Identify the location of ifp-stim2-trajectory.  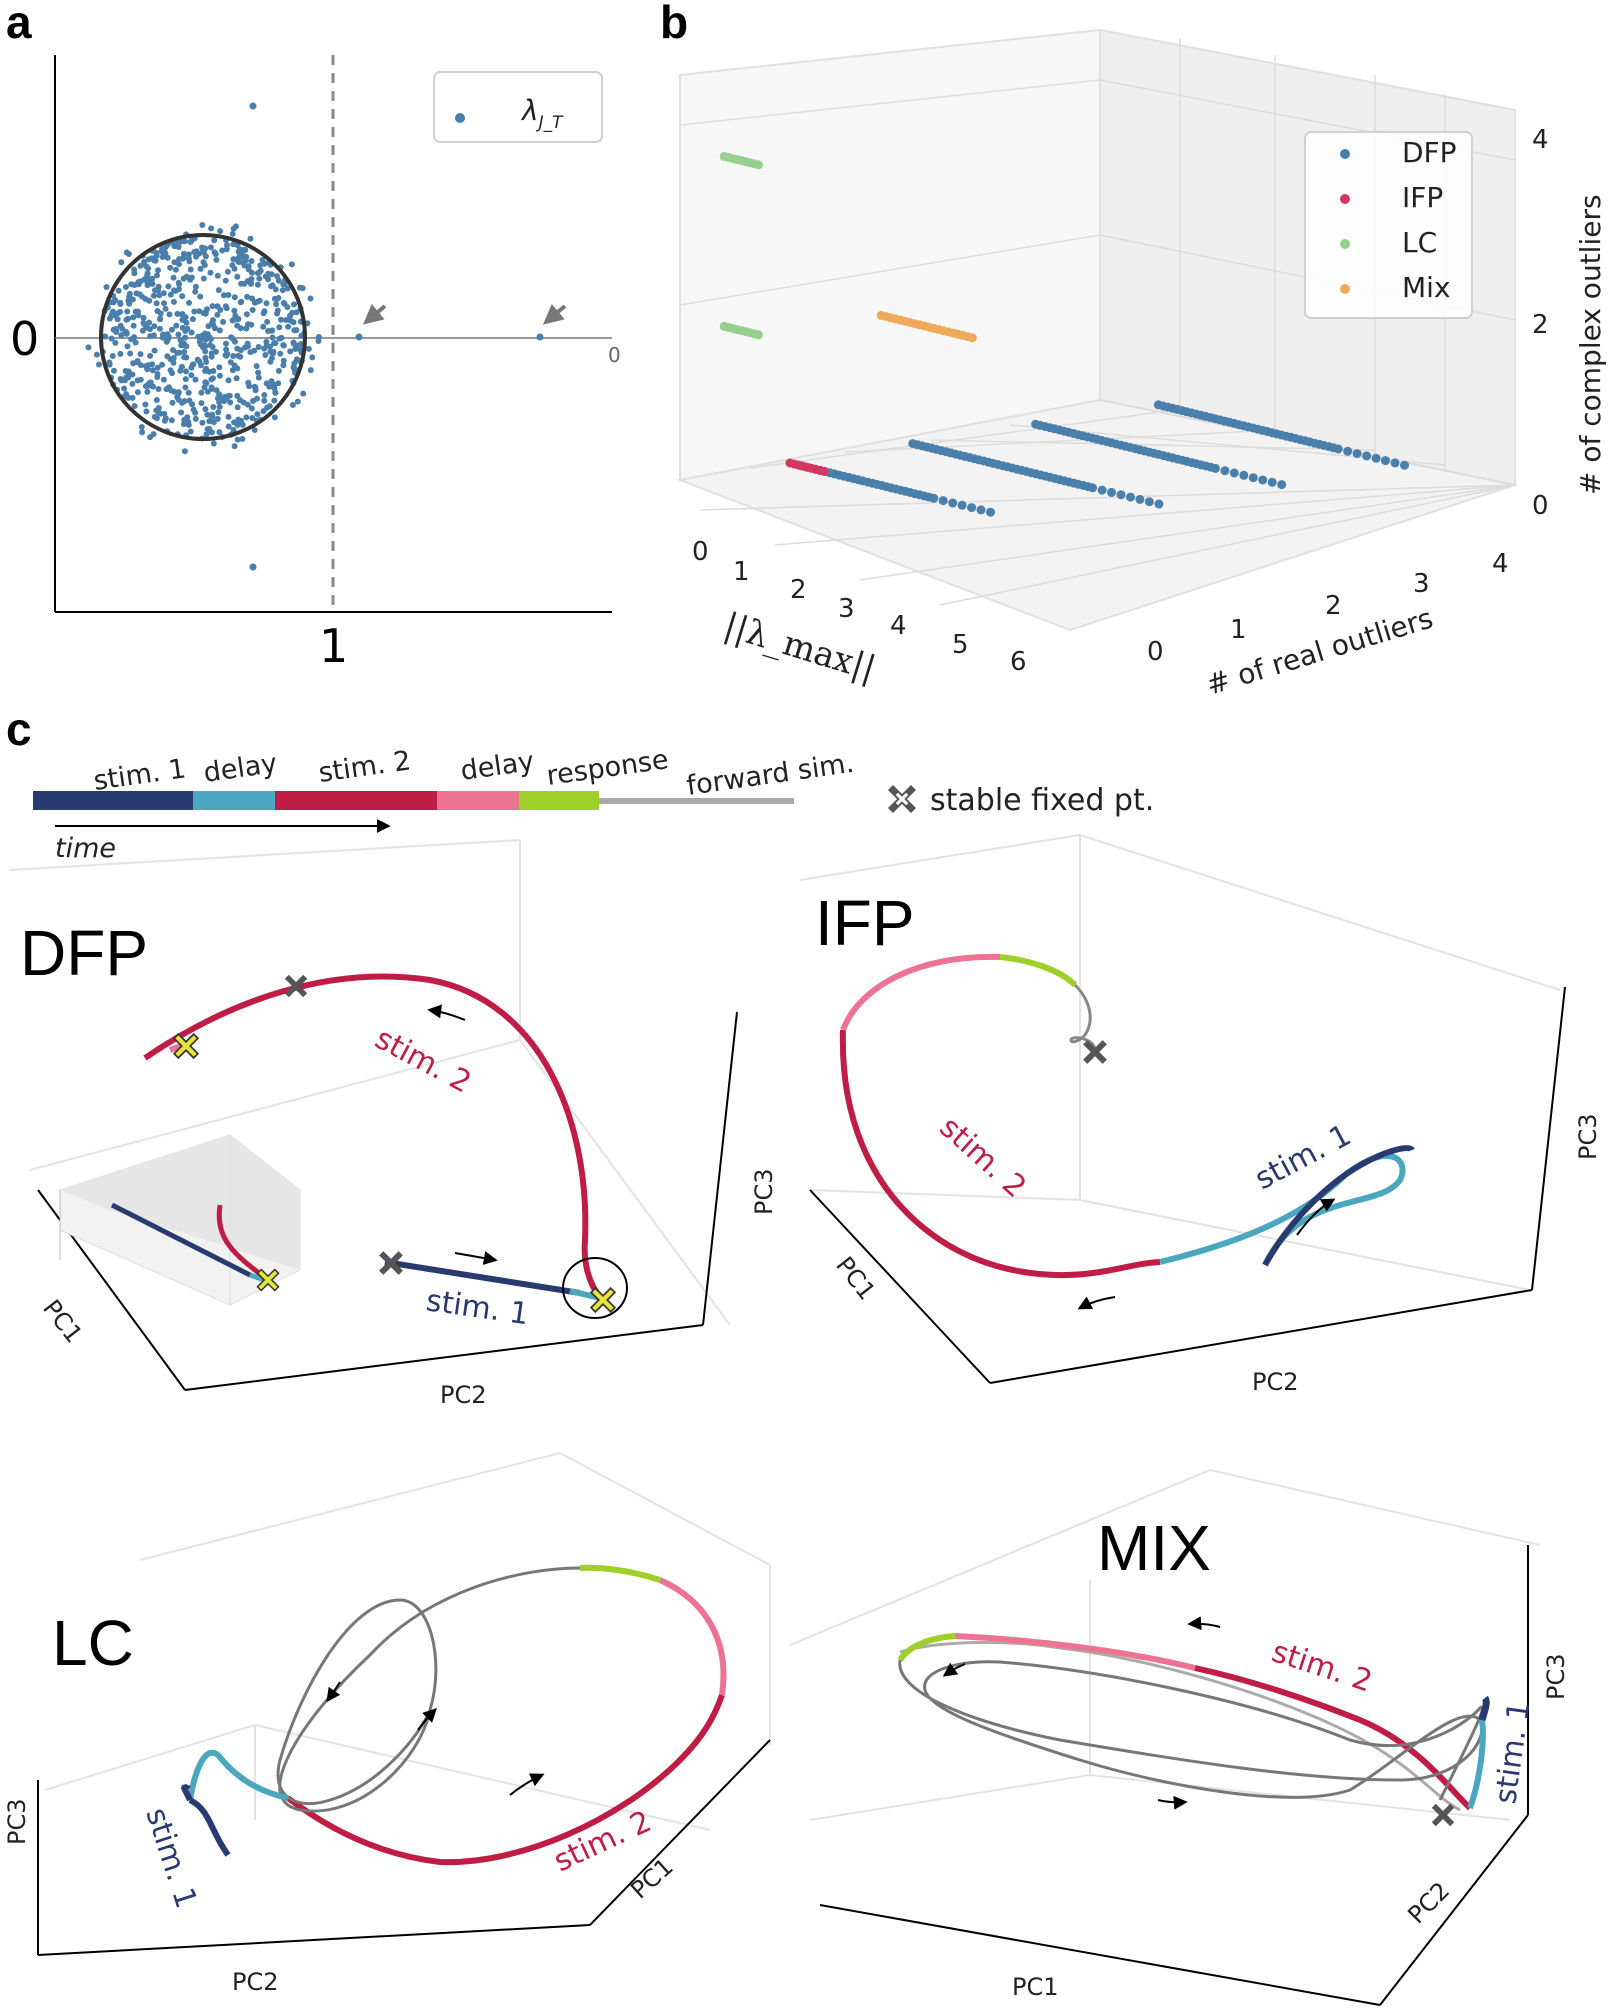
(1000, 1153).